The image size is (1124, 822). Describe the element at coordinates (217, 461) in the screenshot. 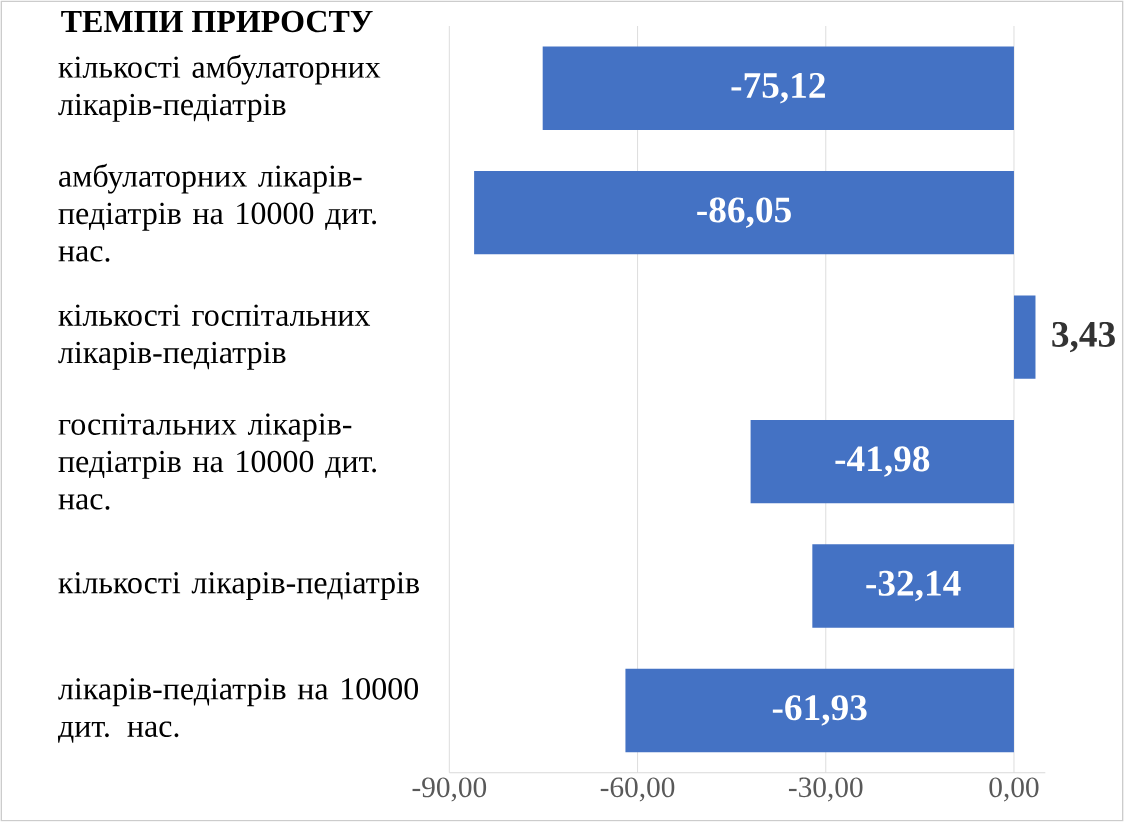

I see `y-tick-label: госпітальних лікарів-педіатрів на 10000 дит. нас.` at that location.